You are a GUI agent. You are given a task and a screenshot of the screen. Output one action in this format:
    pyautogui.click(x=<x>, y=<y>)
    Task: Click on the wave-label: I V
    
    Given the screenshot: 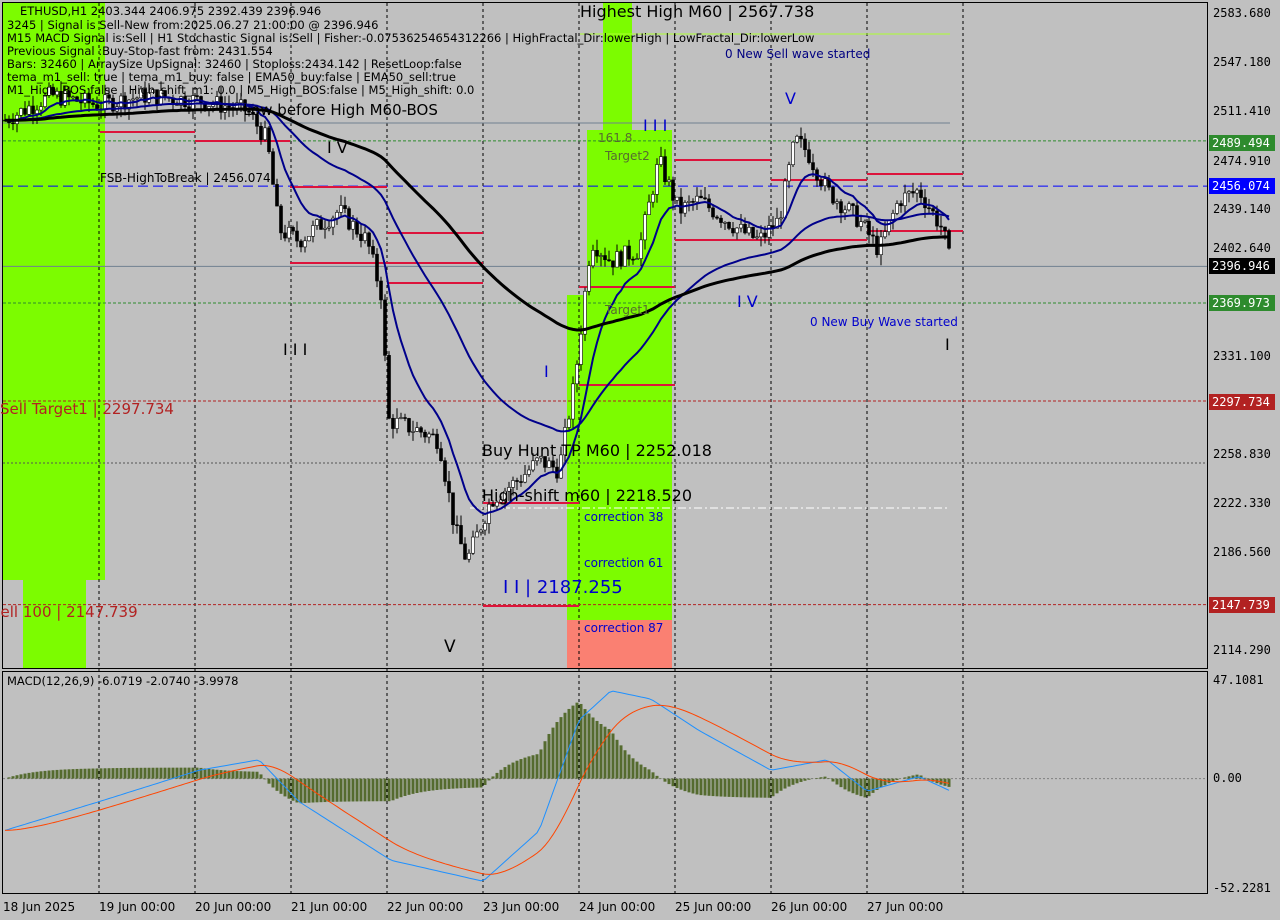 What is the action you would take?
    pyautogui.click(x=747, y=301)
    